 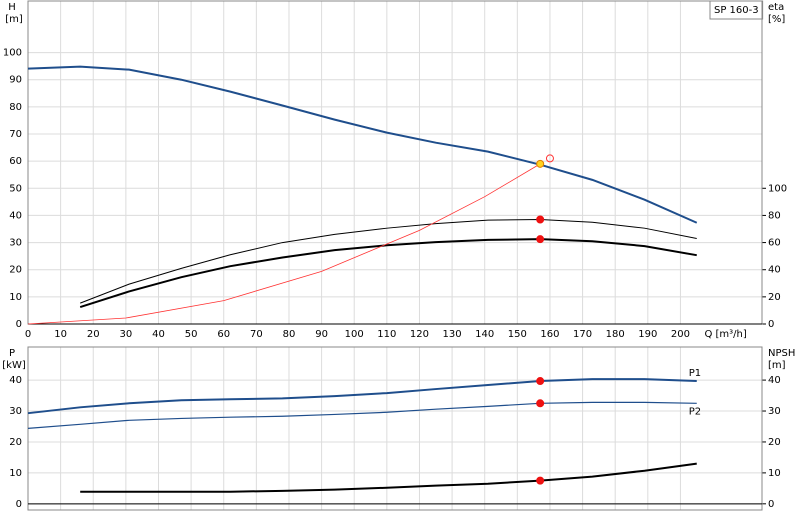 I want to click on y-axis-unit: [m], so click(x=14, y=19).